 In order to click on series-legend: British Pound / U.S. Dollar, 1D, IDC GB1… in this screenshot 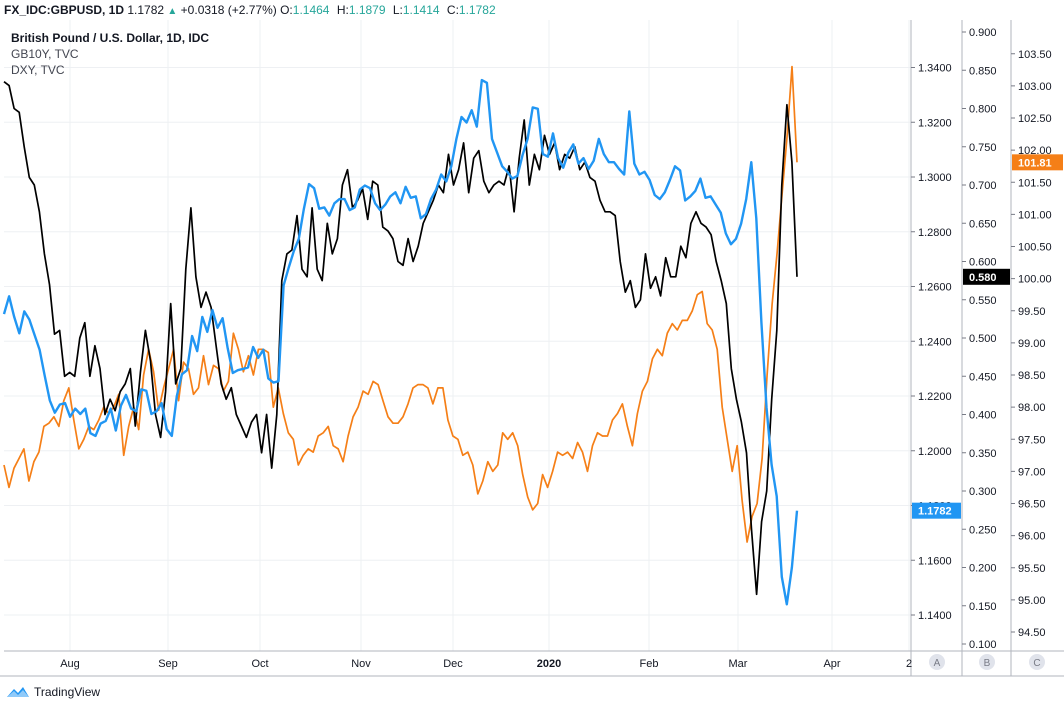, I will do `click(110, 54)`.